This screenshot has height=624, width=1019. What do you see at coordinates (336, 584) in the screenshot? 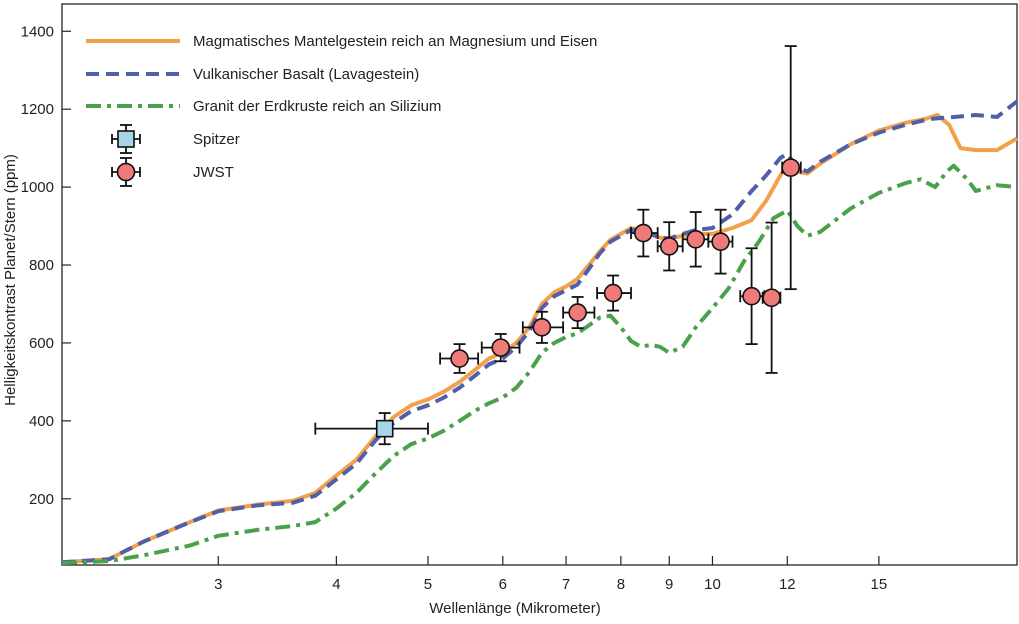
I see `x-tick-label: 4` at bounding box center [336, 584].